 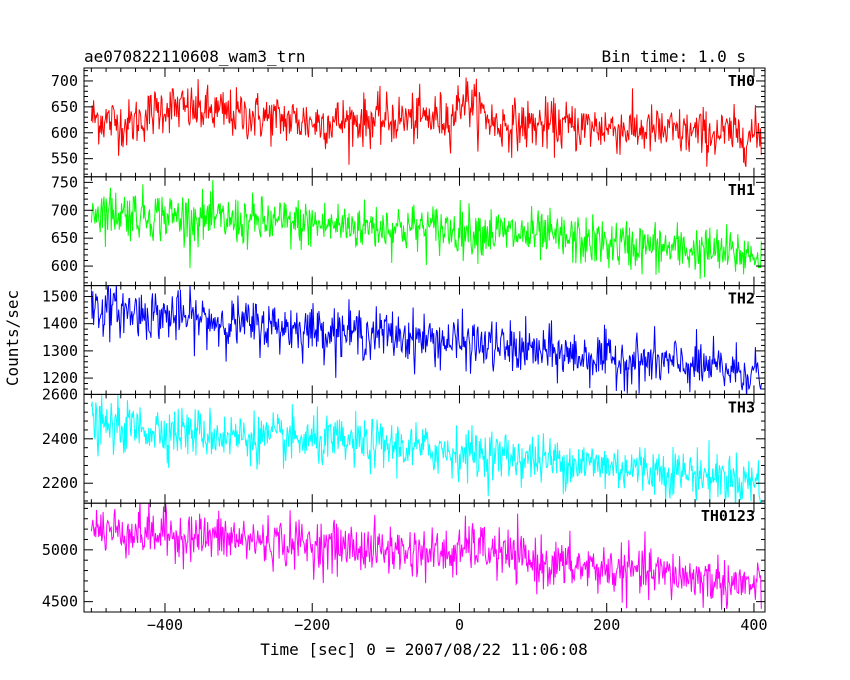 I want to click on x-tick-label: −200, so click(x=312, y=625).